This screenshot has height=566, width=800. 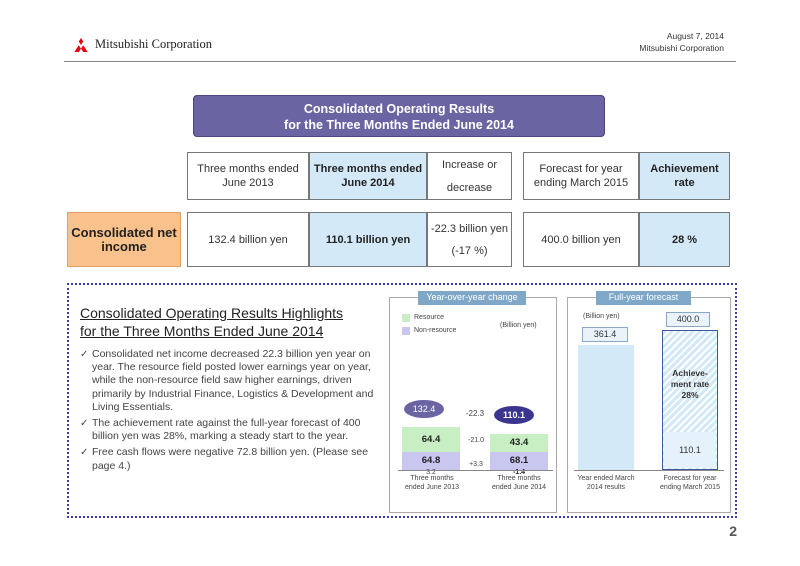 What do you see at coordinates (406, 318) in the screenshot?
I see `legend-resource-swatch` at bounding box center [406, 318].